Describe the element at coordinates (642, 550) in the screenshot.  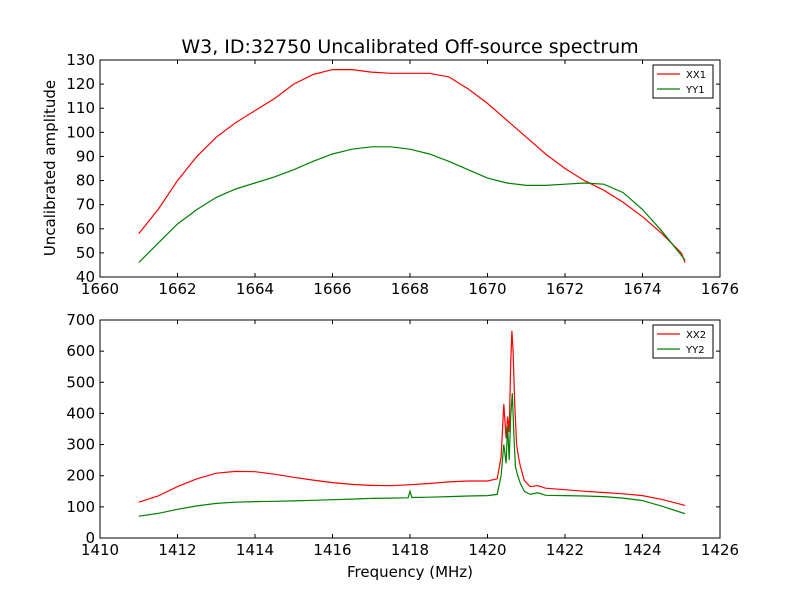
I see `bottom-x-tick-label: 1424` at that location.